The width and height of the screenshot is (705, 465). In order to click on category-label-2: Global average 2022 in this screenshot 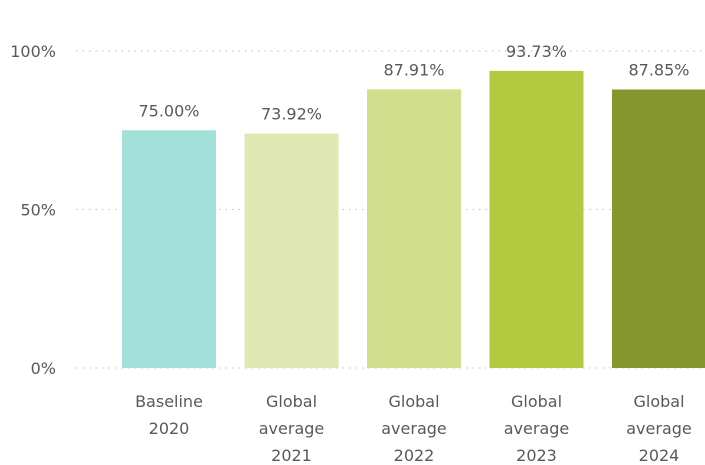, I will do `click(414, 428)`.